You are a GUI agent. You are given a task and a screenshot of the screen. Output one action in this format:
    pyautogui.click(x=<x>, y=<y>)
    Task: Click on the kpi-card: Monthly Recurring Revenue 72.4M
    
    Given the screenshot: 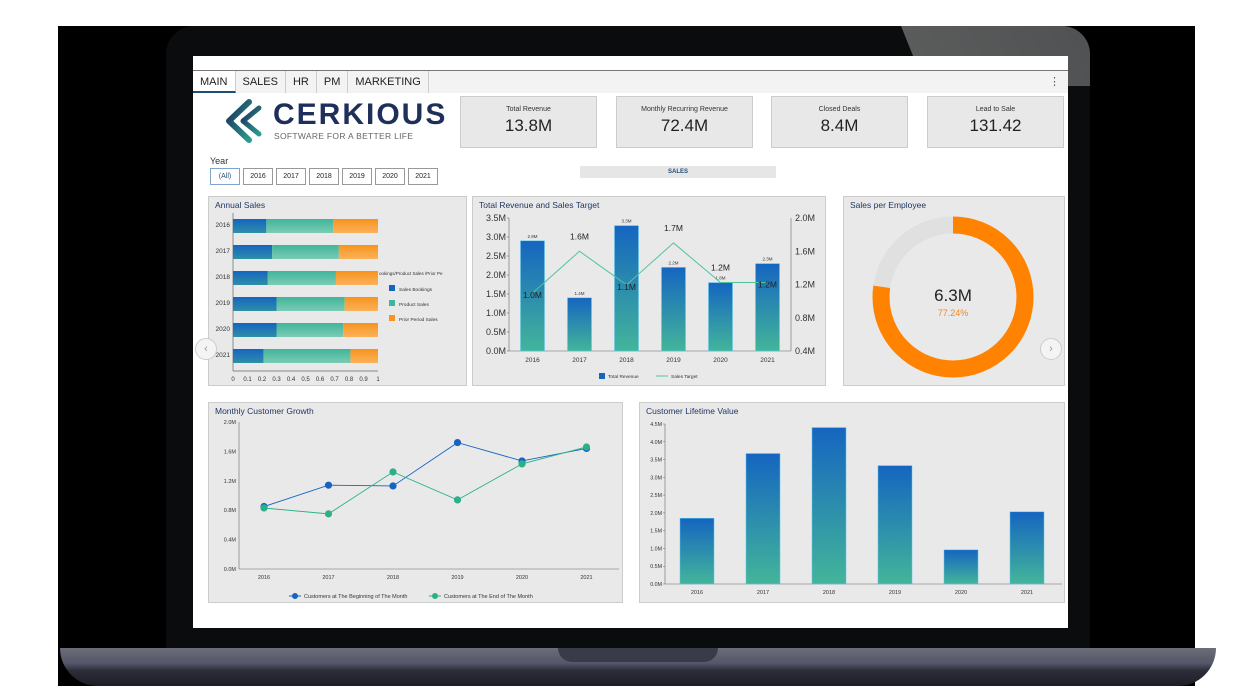 What is the action you would take?
    pyautogui.click(x=684, y=122)
    